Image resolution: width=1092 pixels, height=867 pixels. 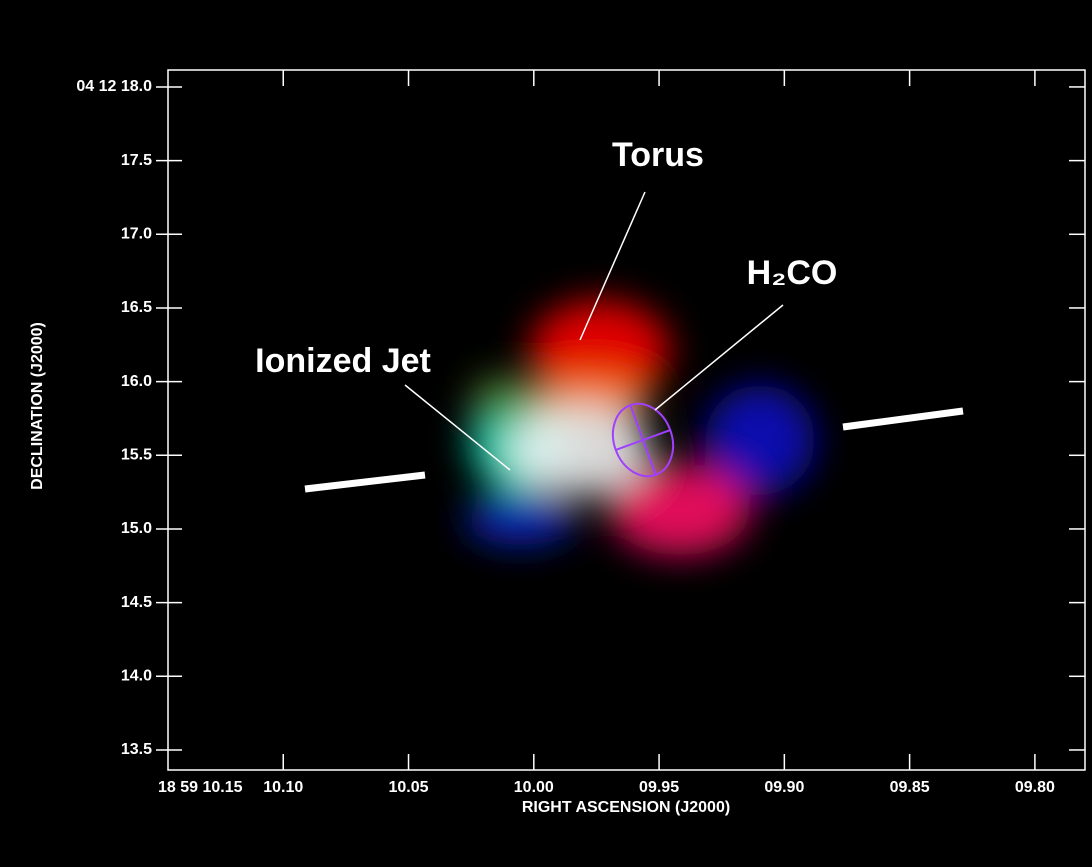 I want to click on annotation: Ionized Jet, so click(x=343, y=361).